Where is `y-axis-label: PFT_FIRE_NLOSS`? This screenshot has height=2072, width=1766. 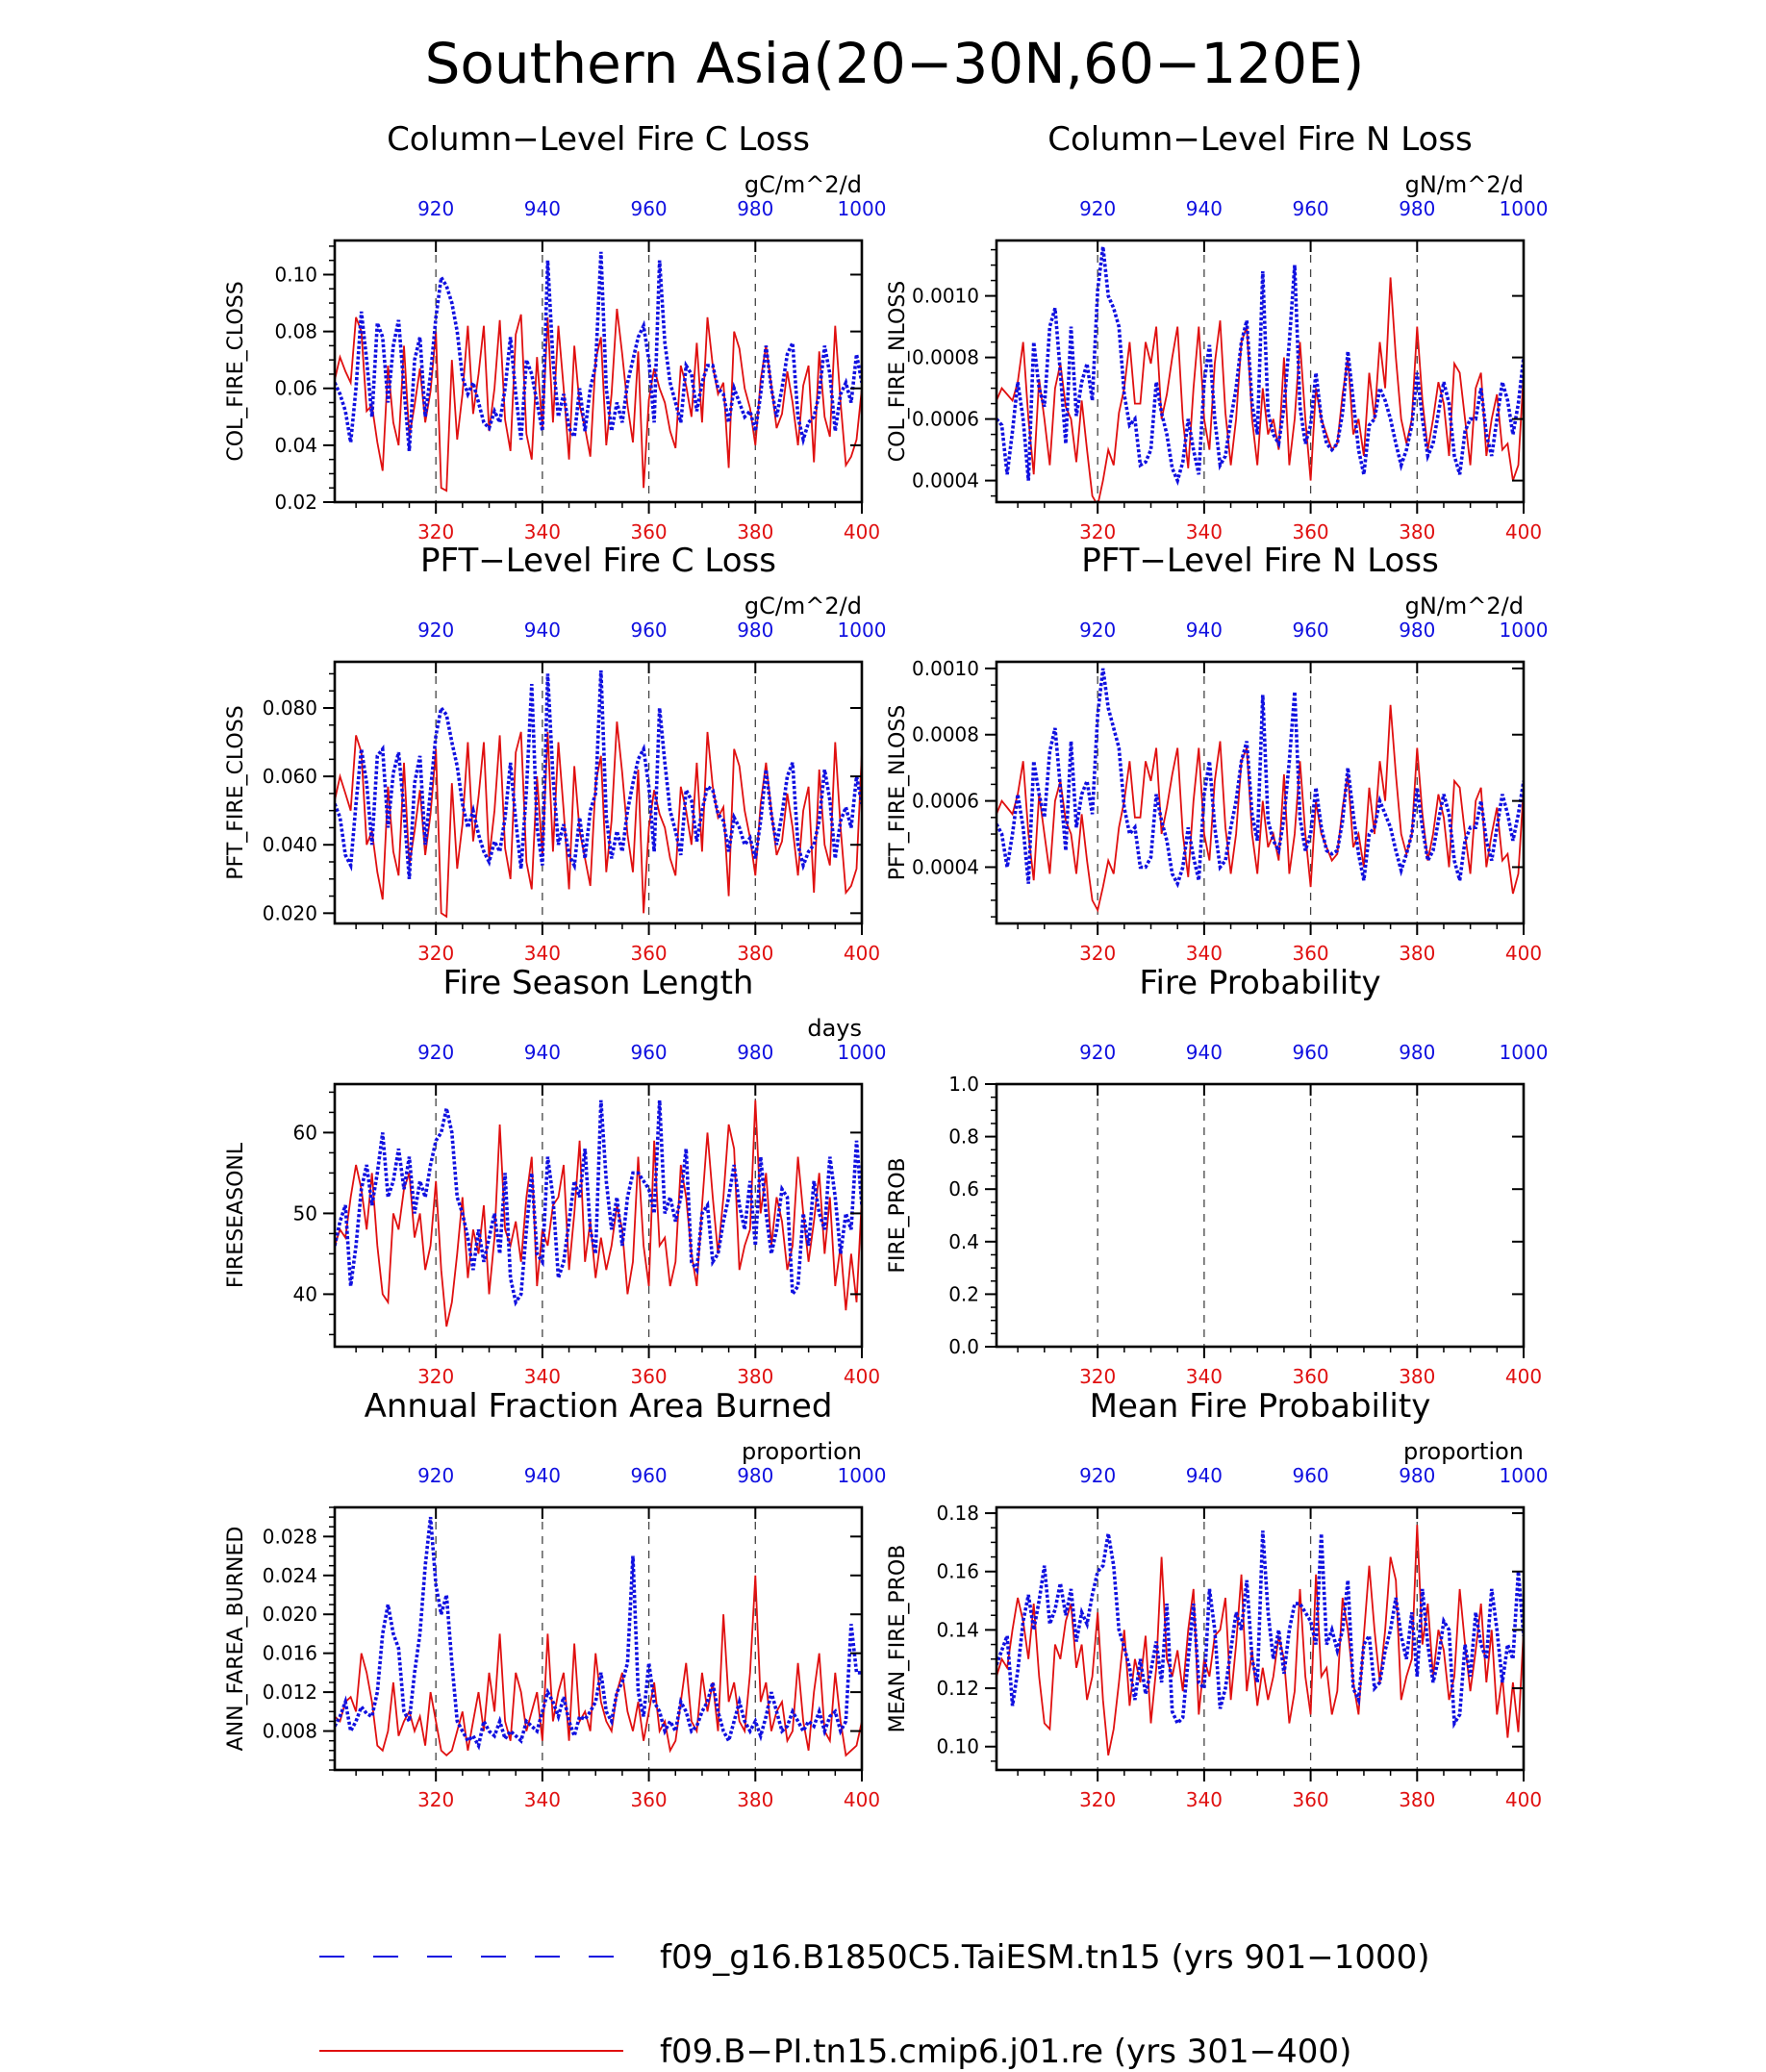
y-axis-label: PFT_FIRE_NLOSS is located at coordinates (898, 792).